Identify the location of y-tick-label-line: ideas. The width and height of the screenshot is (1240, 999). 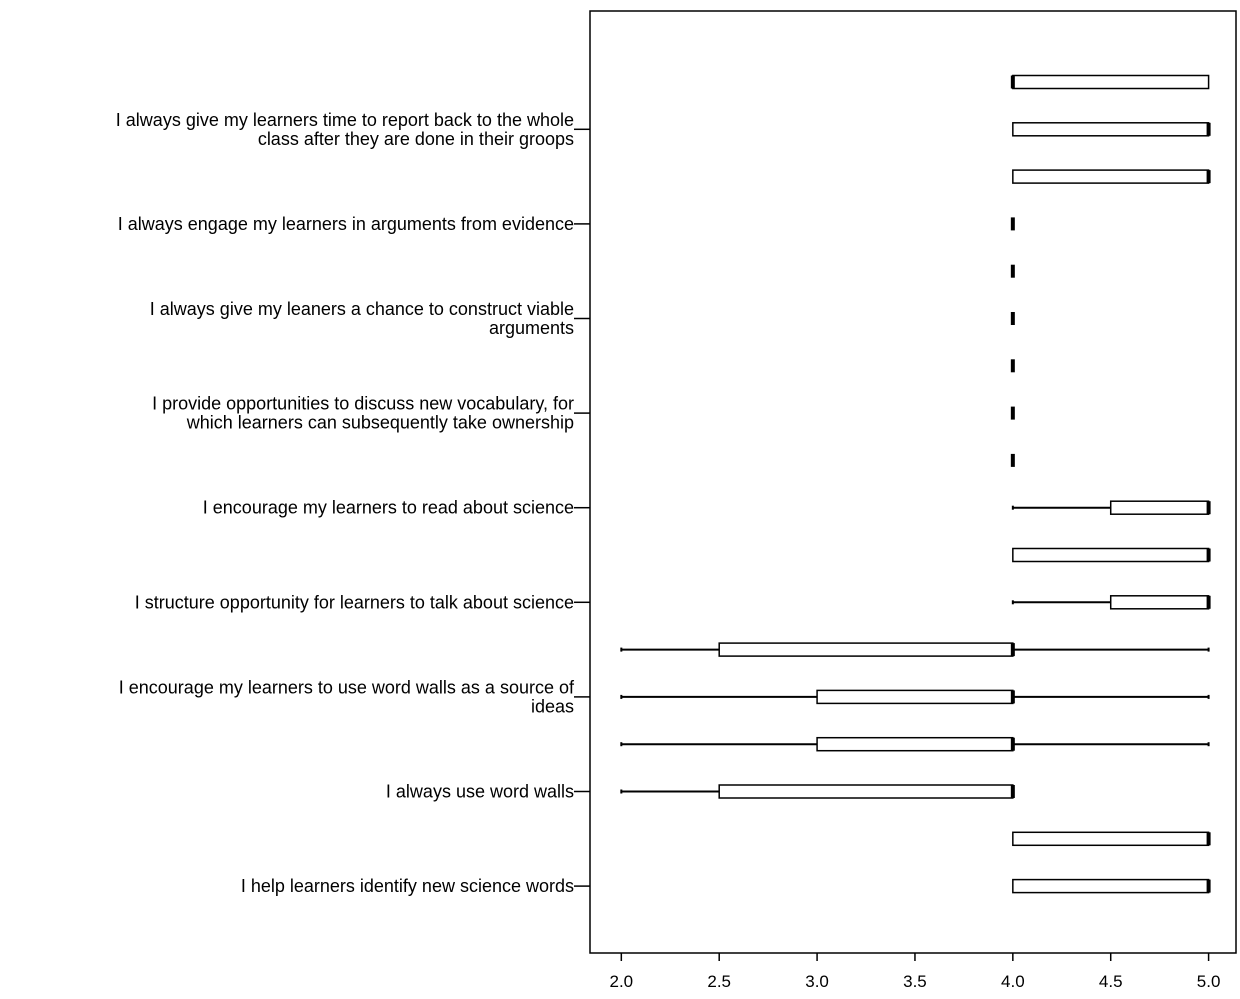
(552, 706).